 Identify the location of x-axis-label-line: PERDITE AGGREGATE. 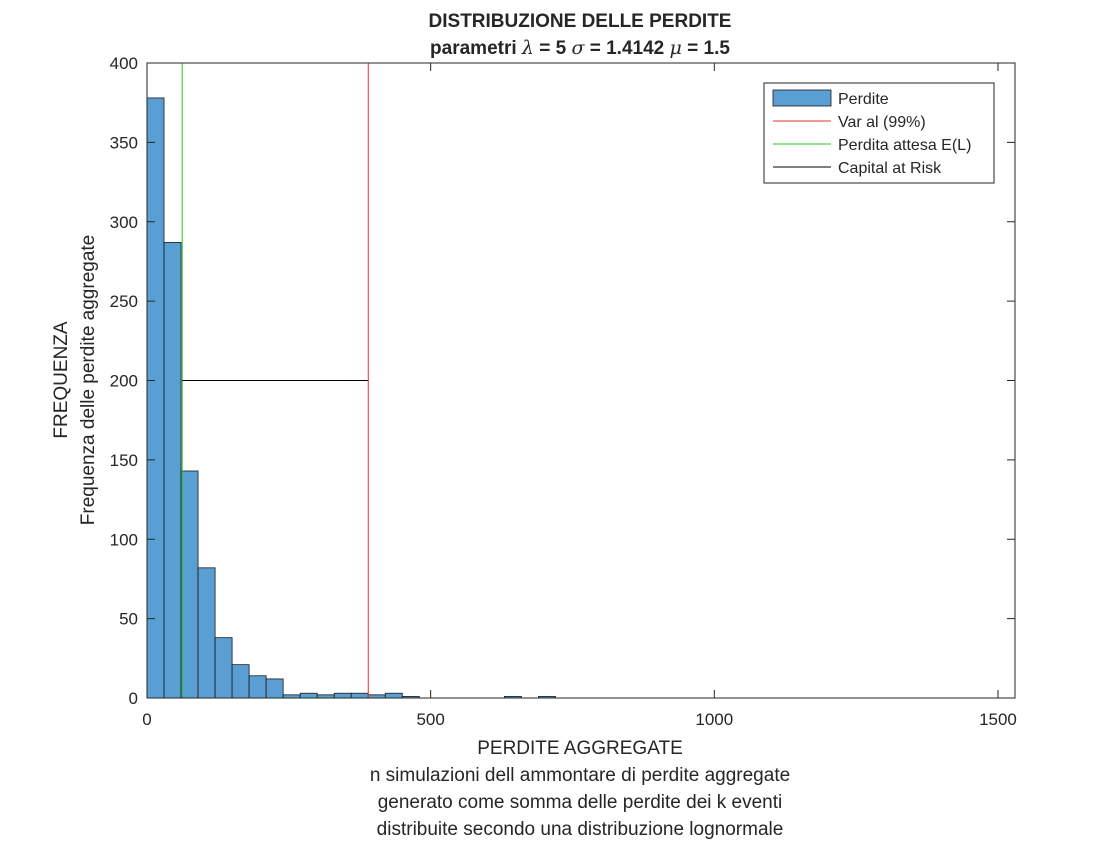
(580, 748).